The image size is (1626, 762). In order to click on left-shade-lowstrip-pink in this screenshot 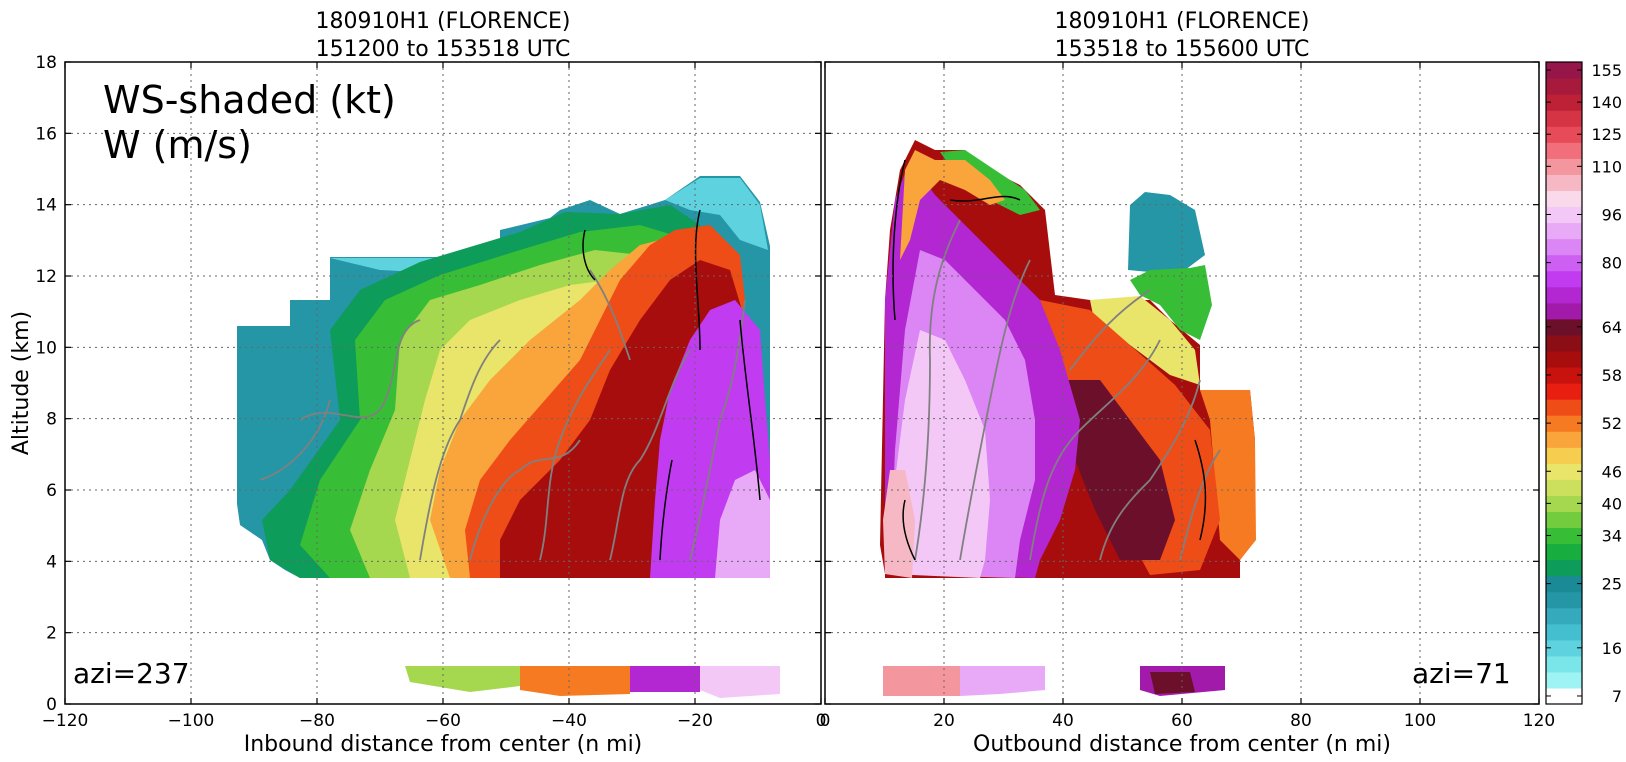, I will do `click(740, 682)`.